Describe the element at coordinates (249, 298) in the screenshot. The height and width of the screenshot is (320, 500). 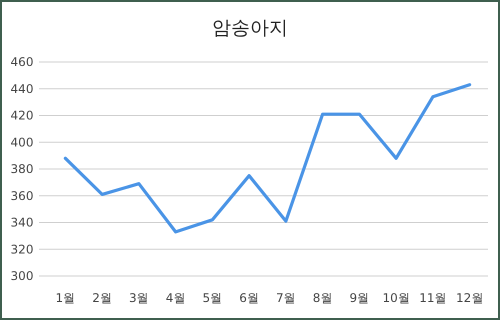
I see `x-tick-label: 6월` at that location.